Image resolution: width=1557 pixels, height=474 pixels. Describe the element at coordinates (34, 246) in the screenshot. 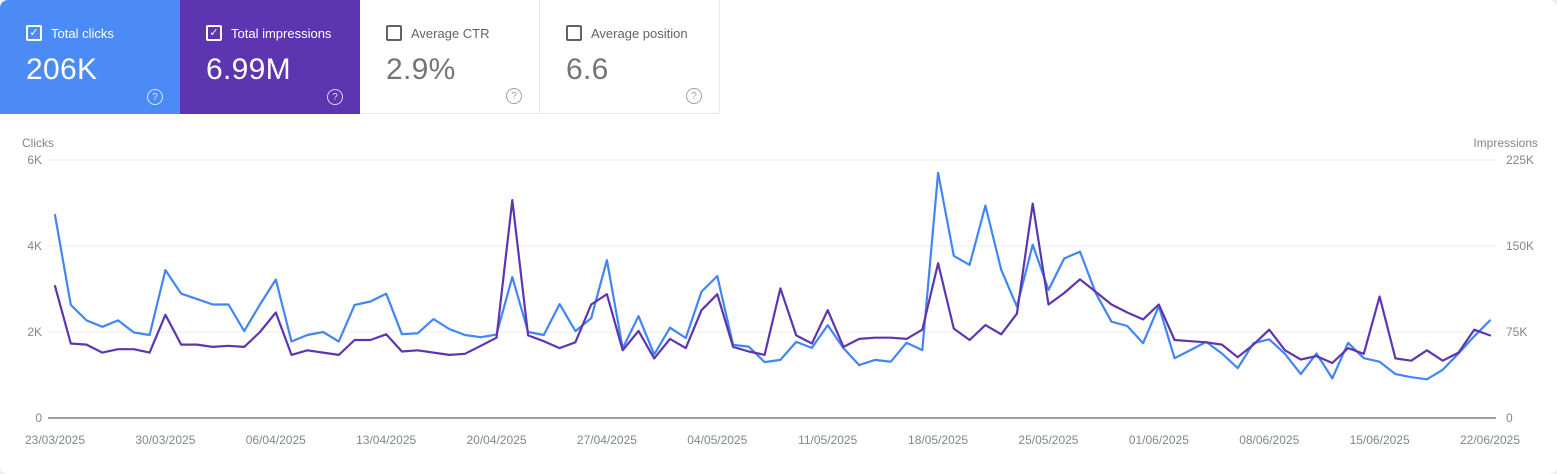

I see `left-axis-tick-label: 4K` at that location.